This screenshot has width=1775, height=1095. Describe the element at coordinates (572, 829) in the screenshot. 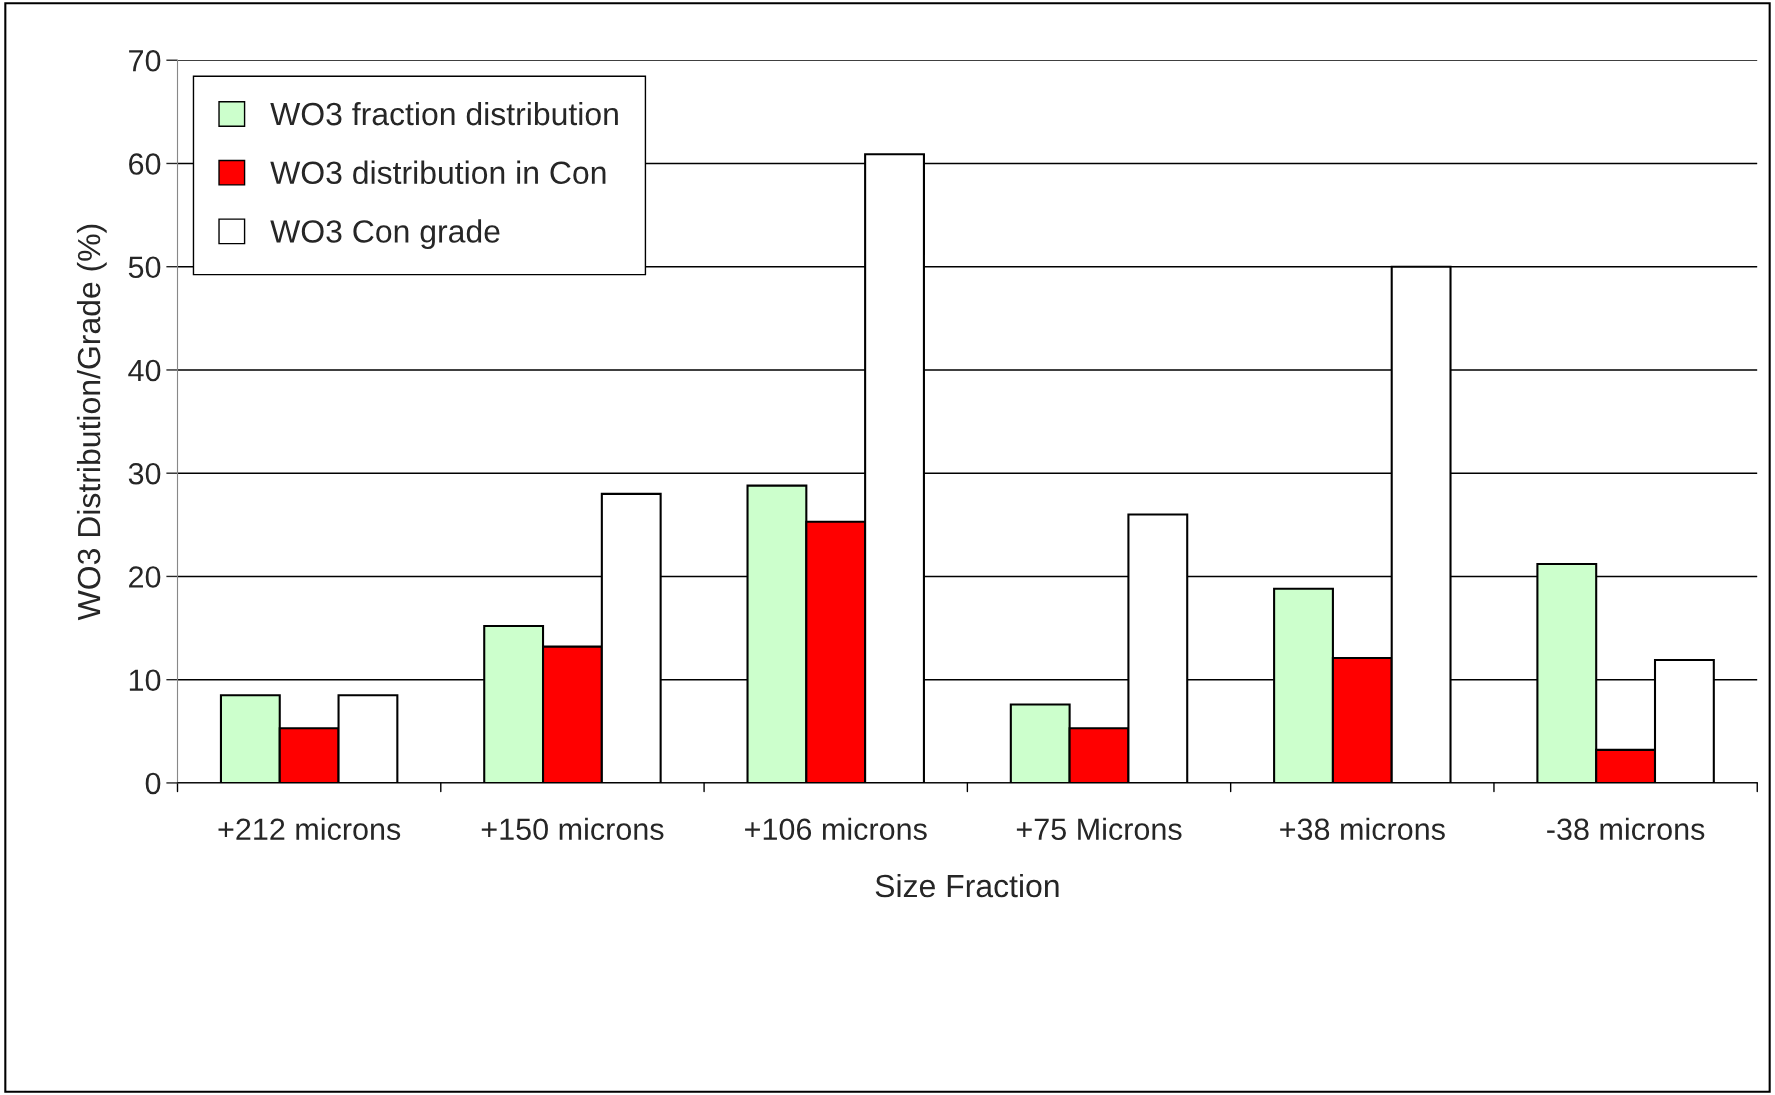

I see `x-tick-label: +150 microns` at that location.